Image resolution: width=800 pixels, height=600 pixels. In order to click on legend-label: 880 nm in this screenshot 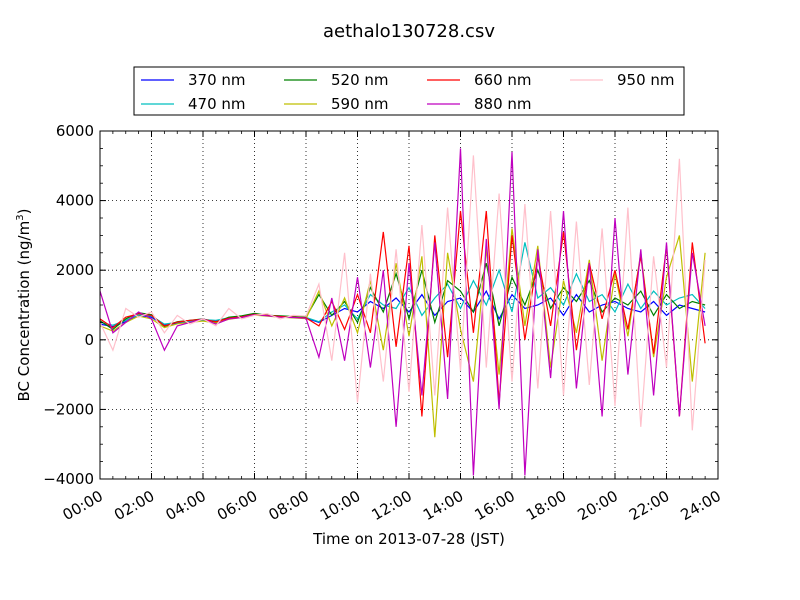, I will do `click(503, 104)`.